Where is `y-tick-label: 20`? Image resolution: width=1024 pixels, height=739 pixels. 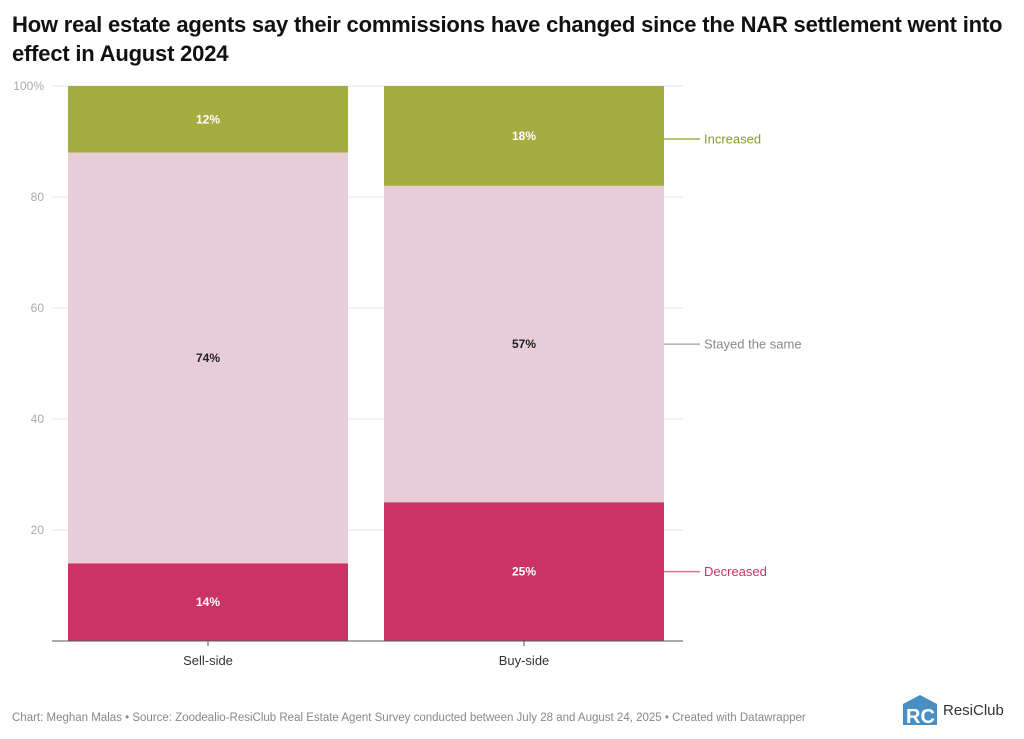
y-tick-label: 20 is located at coordinates (38, 530).